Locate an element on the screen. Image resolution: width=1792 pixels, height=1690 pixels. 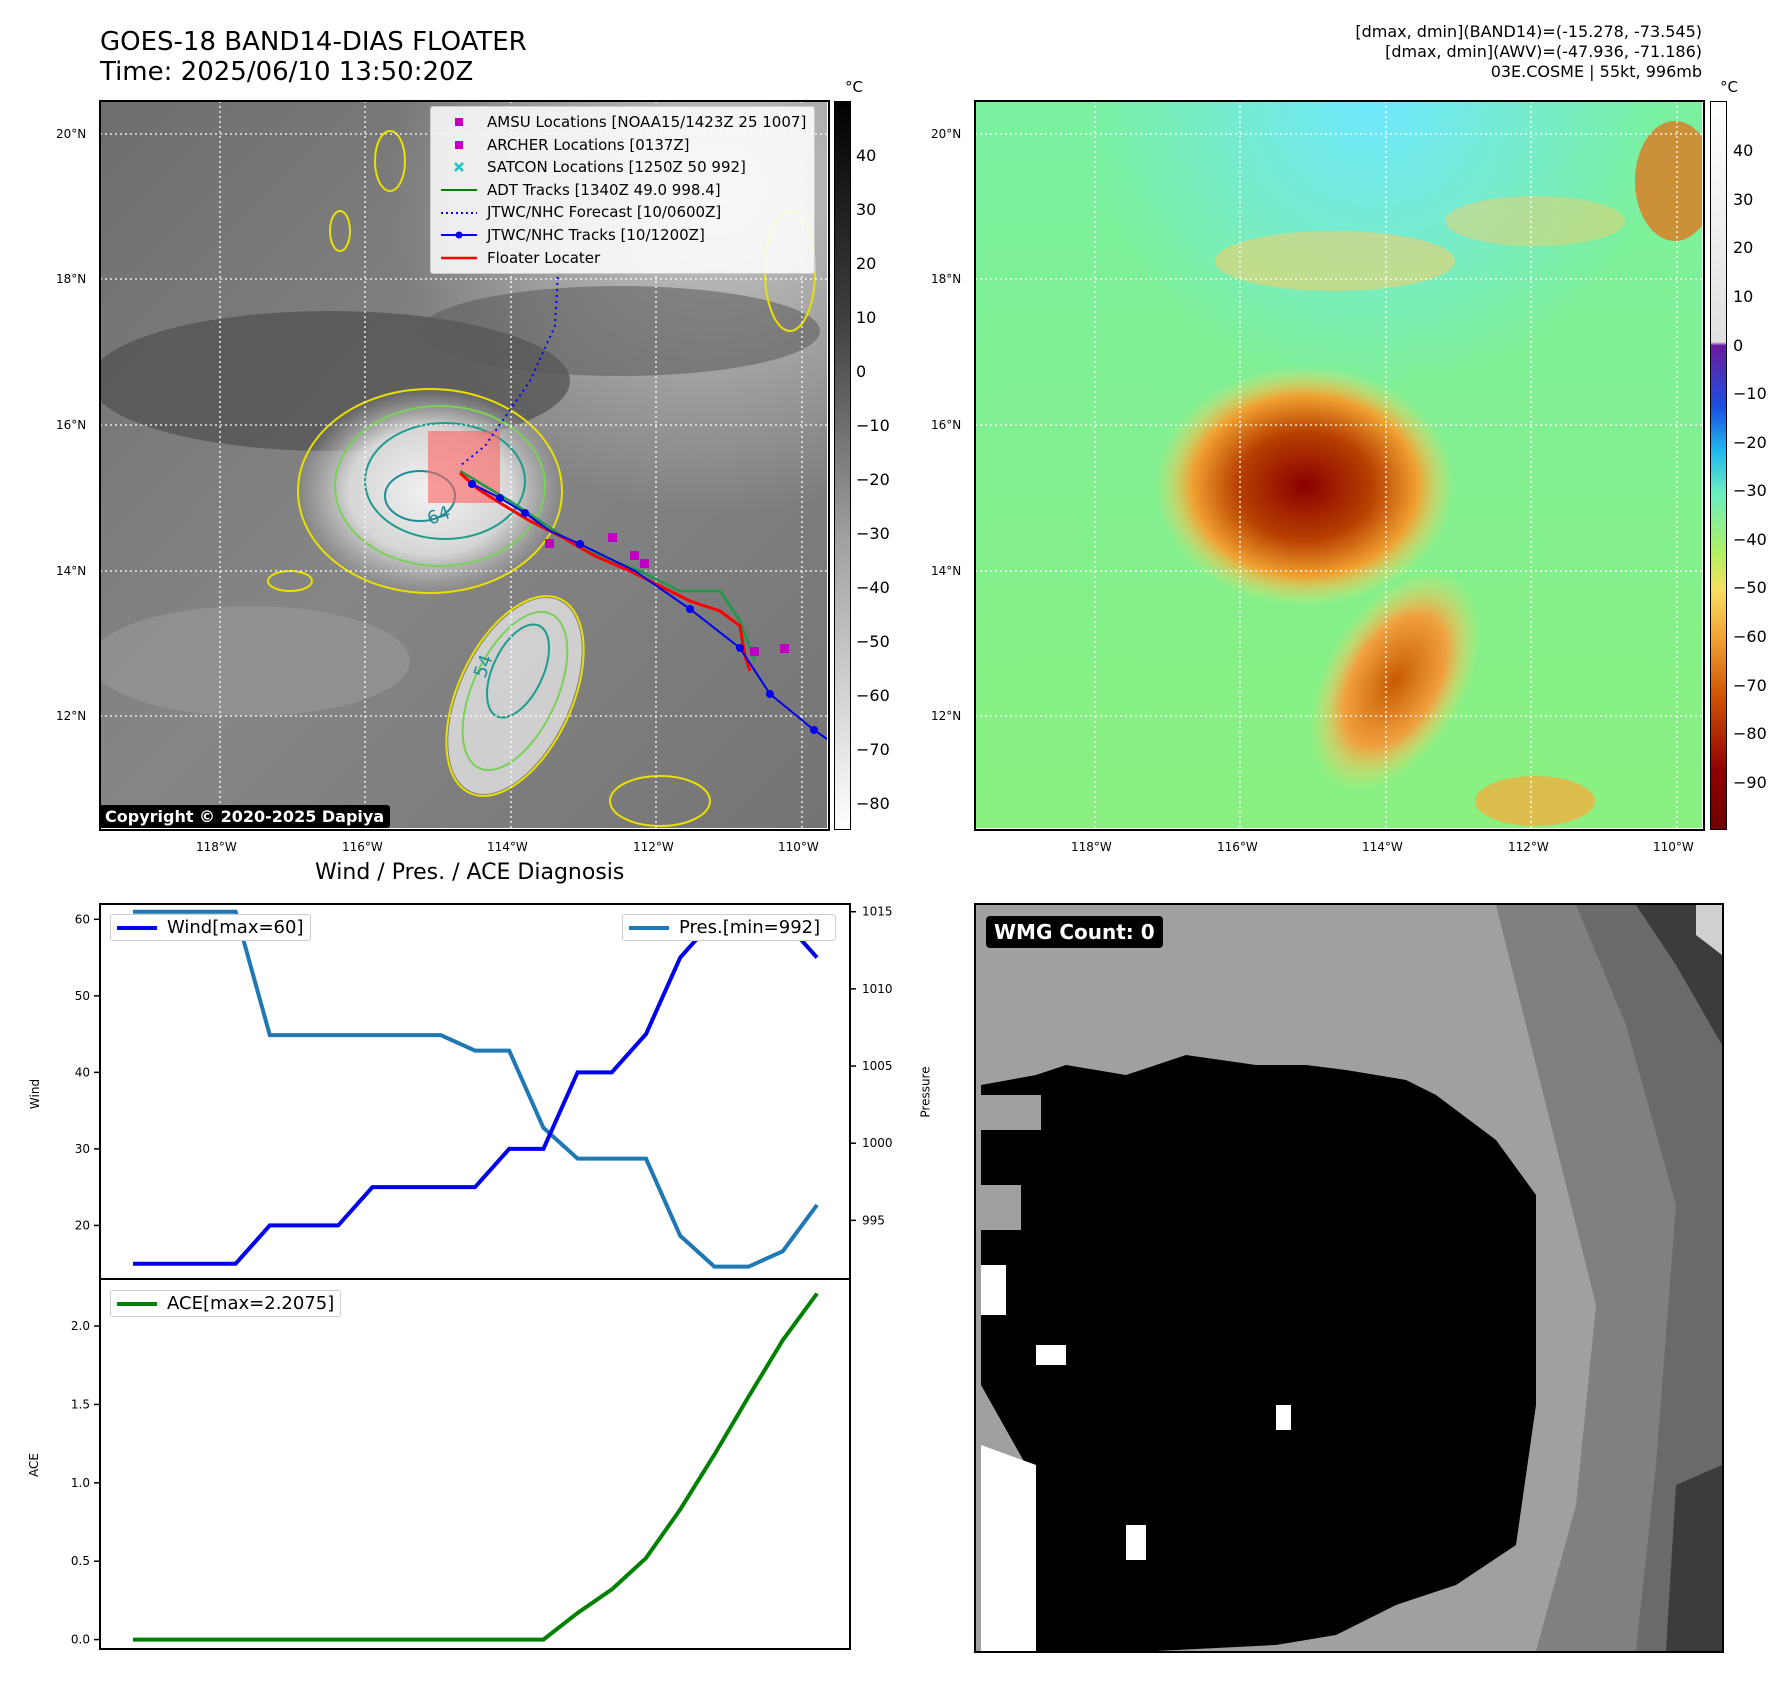
wmg-count-badge: WMG Count: 0 is located at coordinates (1074, 932).